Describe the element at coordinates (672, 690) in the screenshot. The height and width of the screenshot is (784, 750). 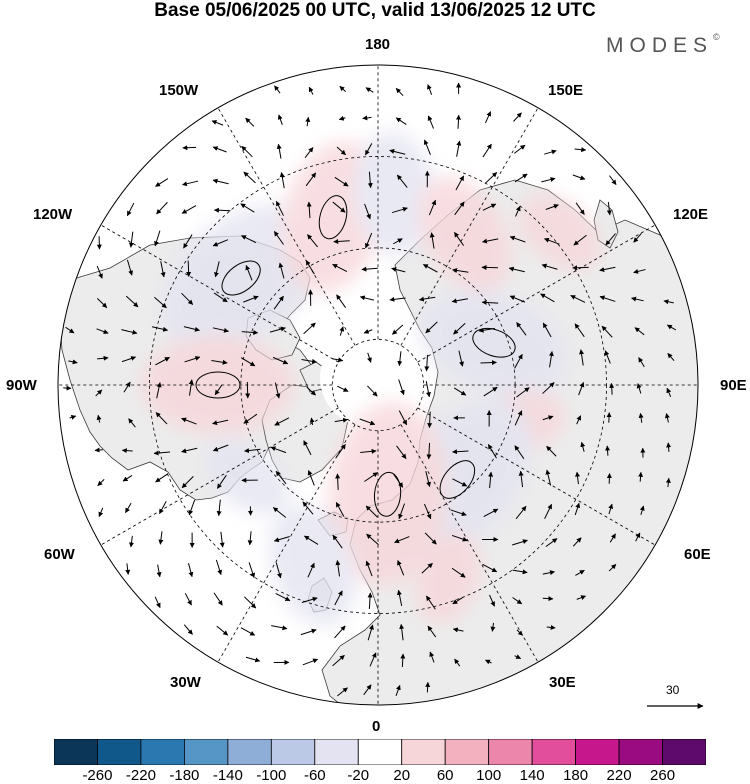
I see `reference-vector-label: 30` at that location.